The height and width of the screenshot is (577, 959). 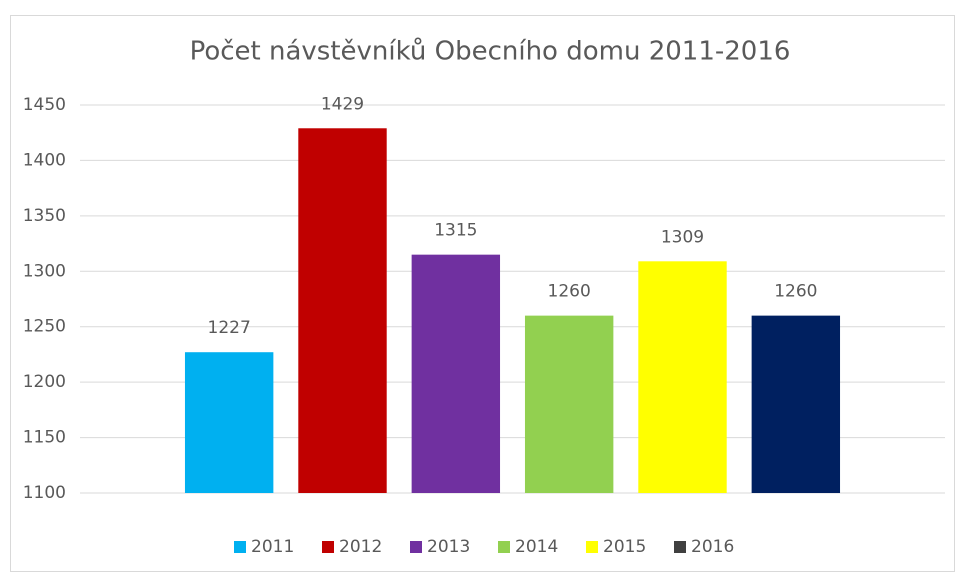 What do you see at coordinates (44, 327) in the screenshot?
I see `y-tick-label: 1250` at bounding box center [44, 327].